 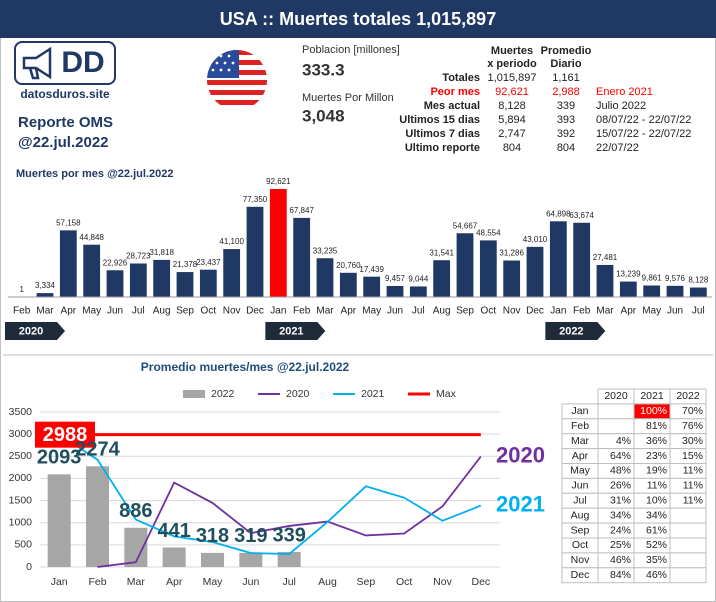 I want to click on stats-value: 92,621, so click(x=512, y=92).